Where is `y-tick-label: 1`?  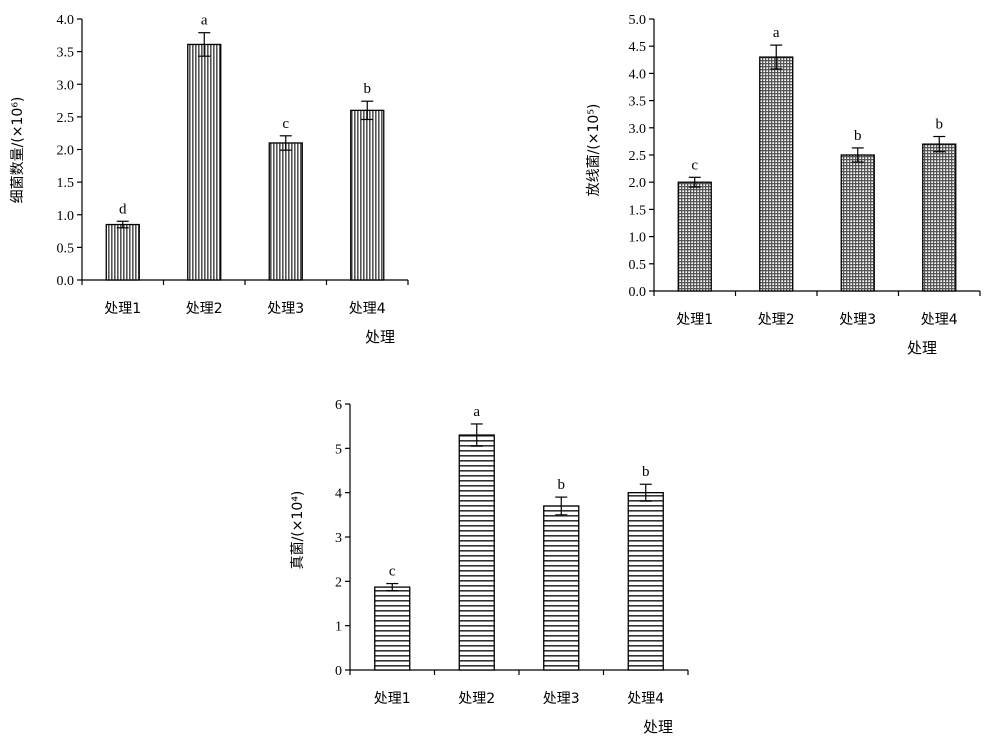 y-tick-label: 1 is located at coordinates (338, 627).